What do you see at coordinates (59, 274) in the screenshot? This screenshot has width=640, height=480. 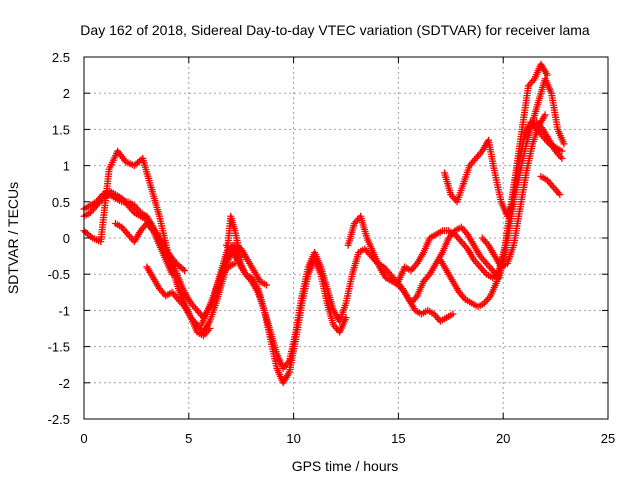 I see `y-tick-label: -0.5` at bounding box center [59, 274].